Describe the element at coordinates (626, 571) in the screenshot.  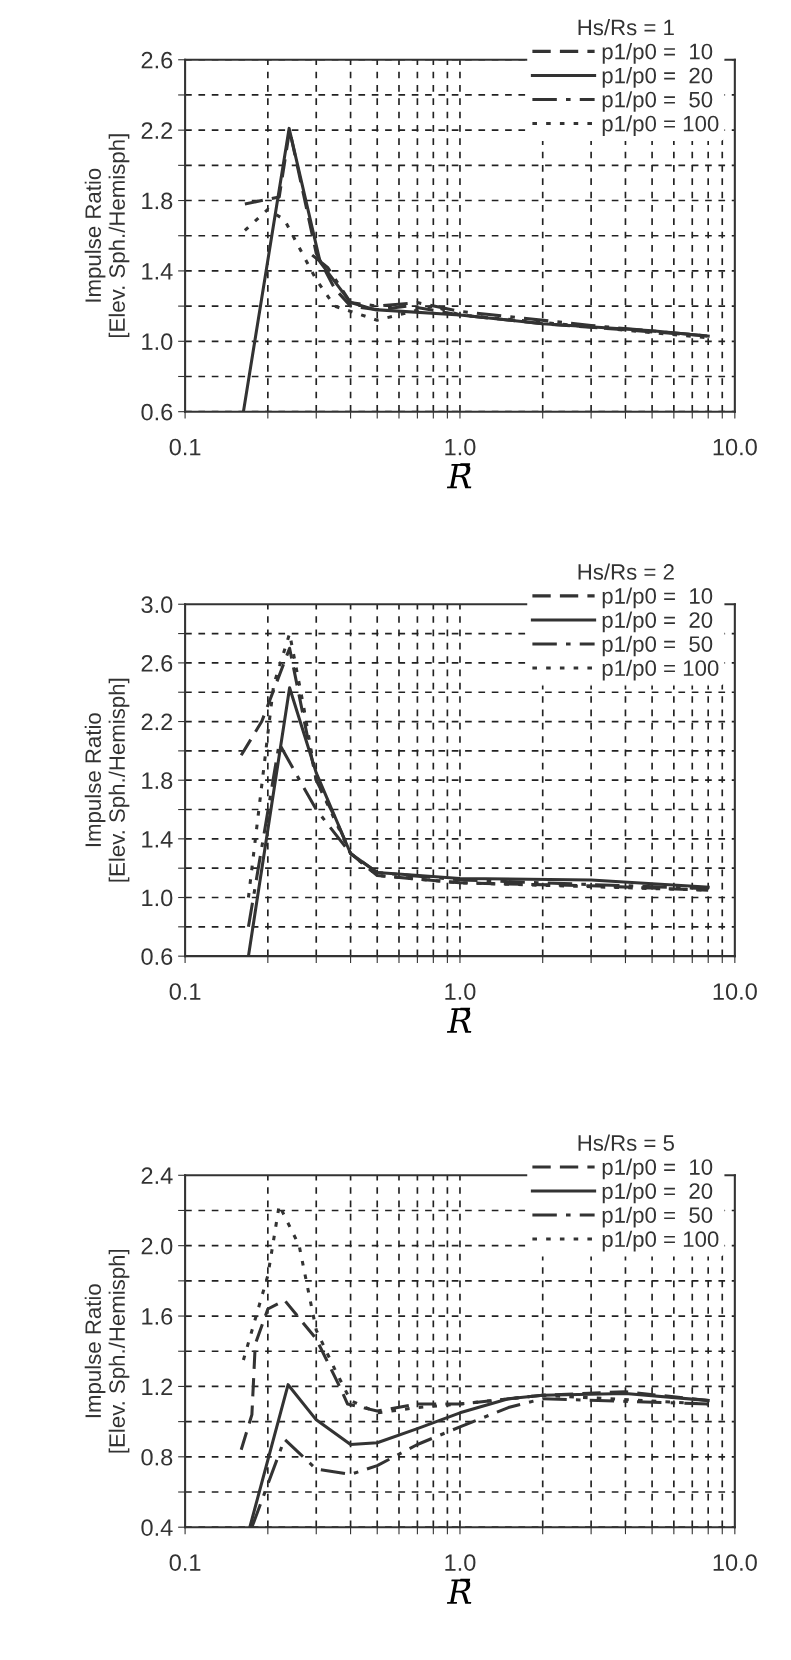
I see `legend-title: Hs/Rs = 2` at that location.